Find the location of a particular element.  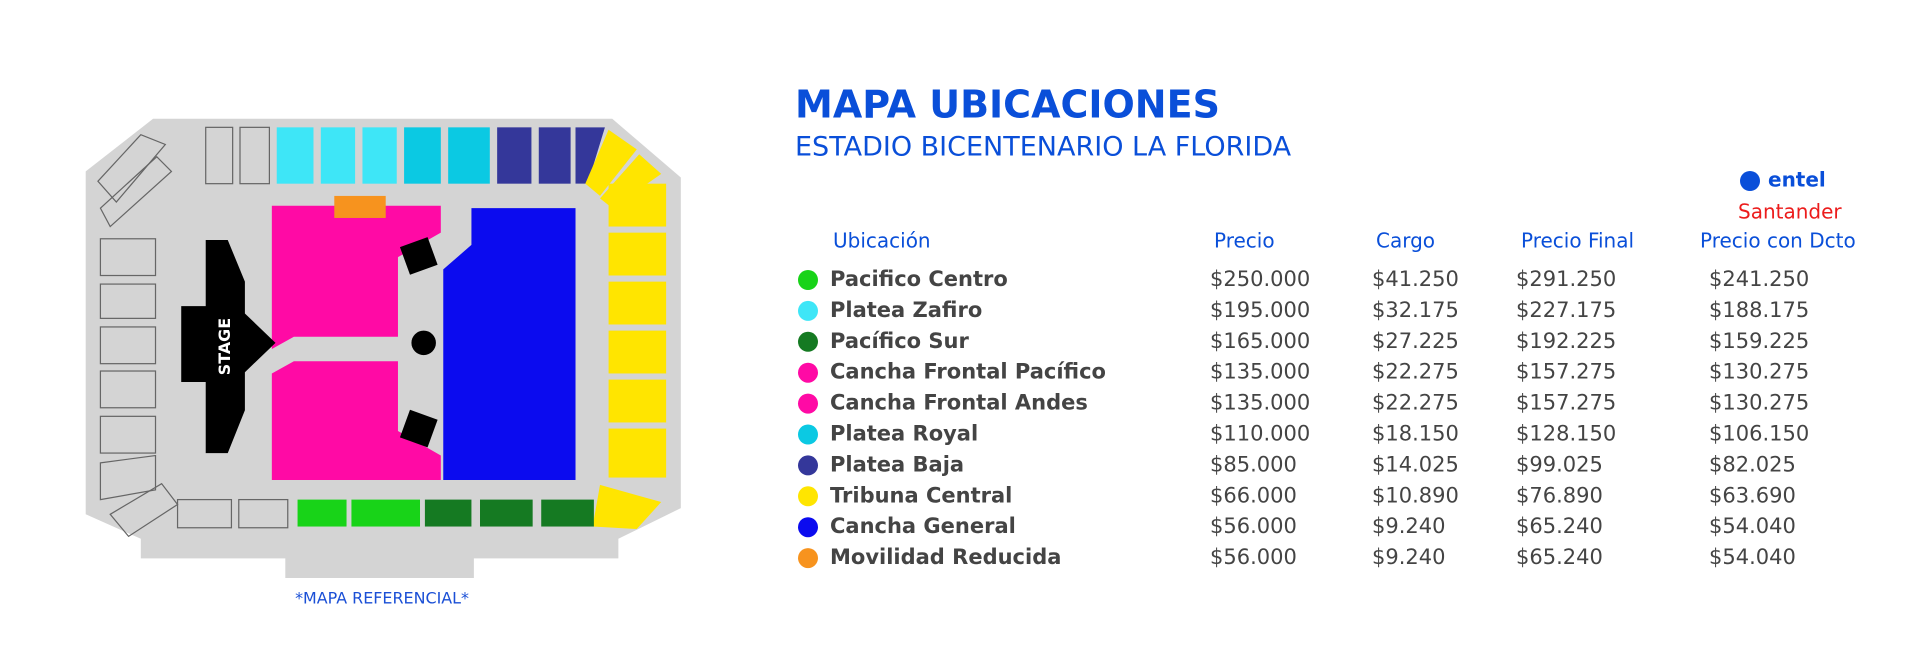

price-cell: $18.150 is located at coordinates (1415, 434).